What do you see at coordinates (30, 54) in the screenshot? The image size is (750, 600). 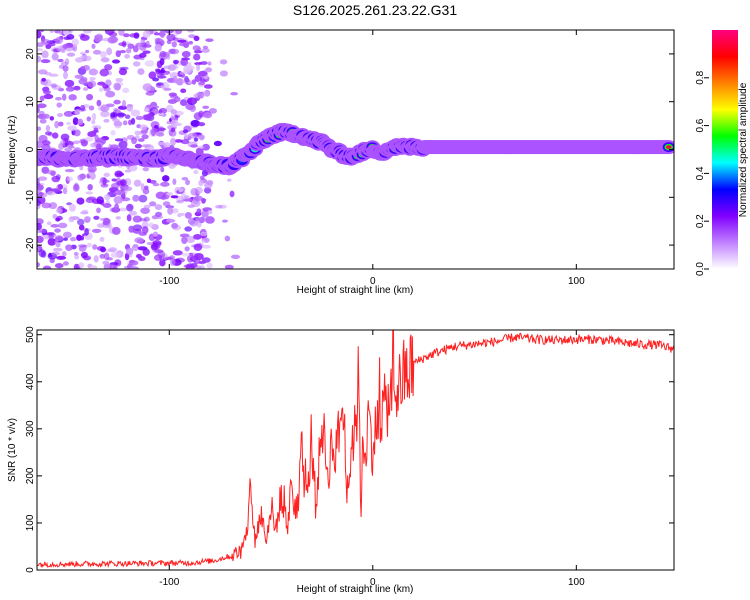 I see `spectrogram-ytick-label: 20` at bounding box center [30, 54].